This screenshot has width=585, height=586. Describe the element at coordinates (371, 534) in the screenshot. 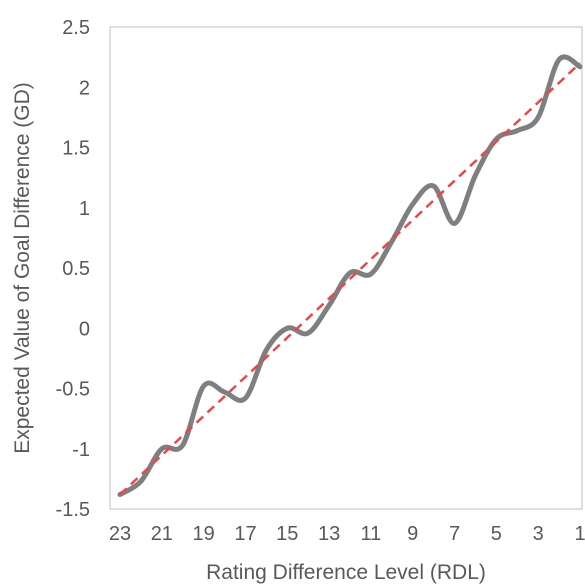

I see `x-tick-label: 11` at that location.